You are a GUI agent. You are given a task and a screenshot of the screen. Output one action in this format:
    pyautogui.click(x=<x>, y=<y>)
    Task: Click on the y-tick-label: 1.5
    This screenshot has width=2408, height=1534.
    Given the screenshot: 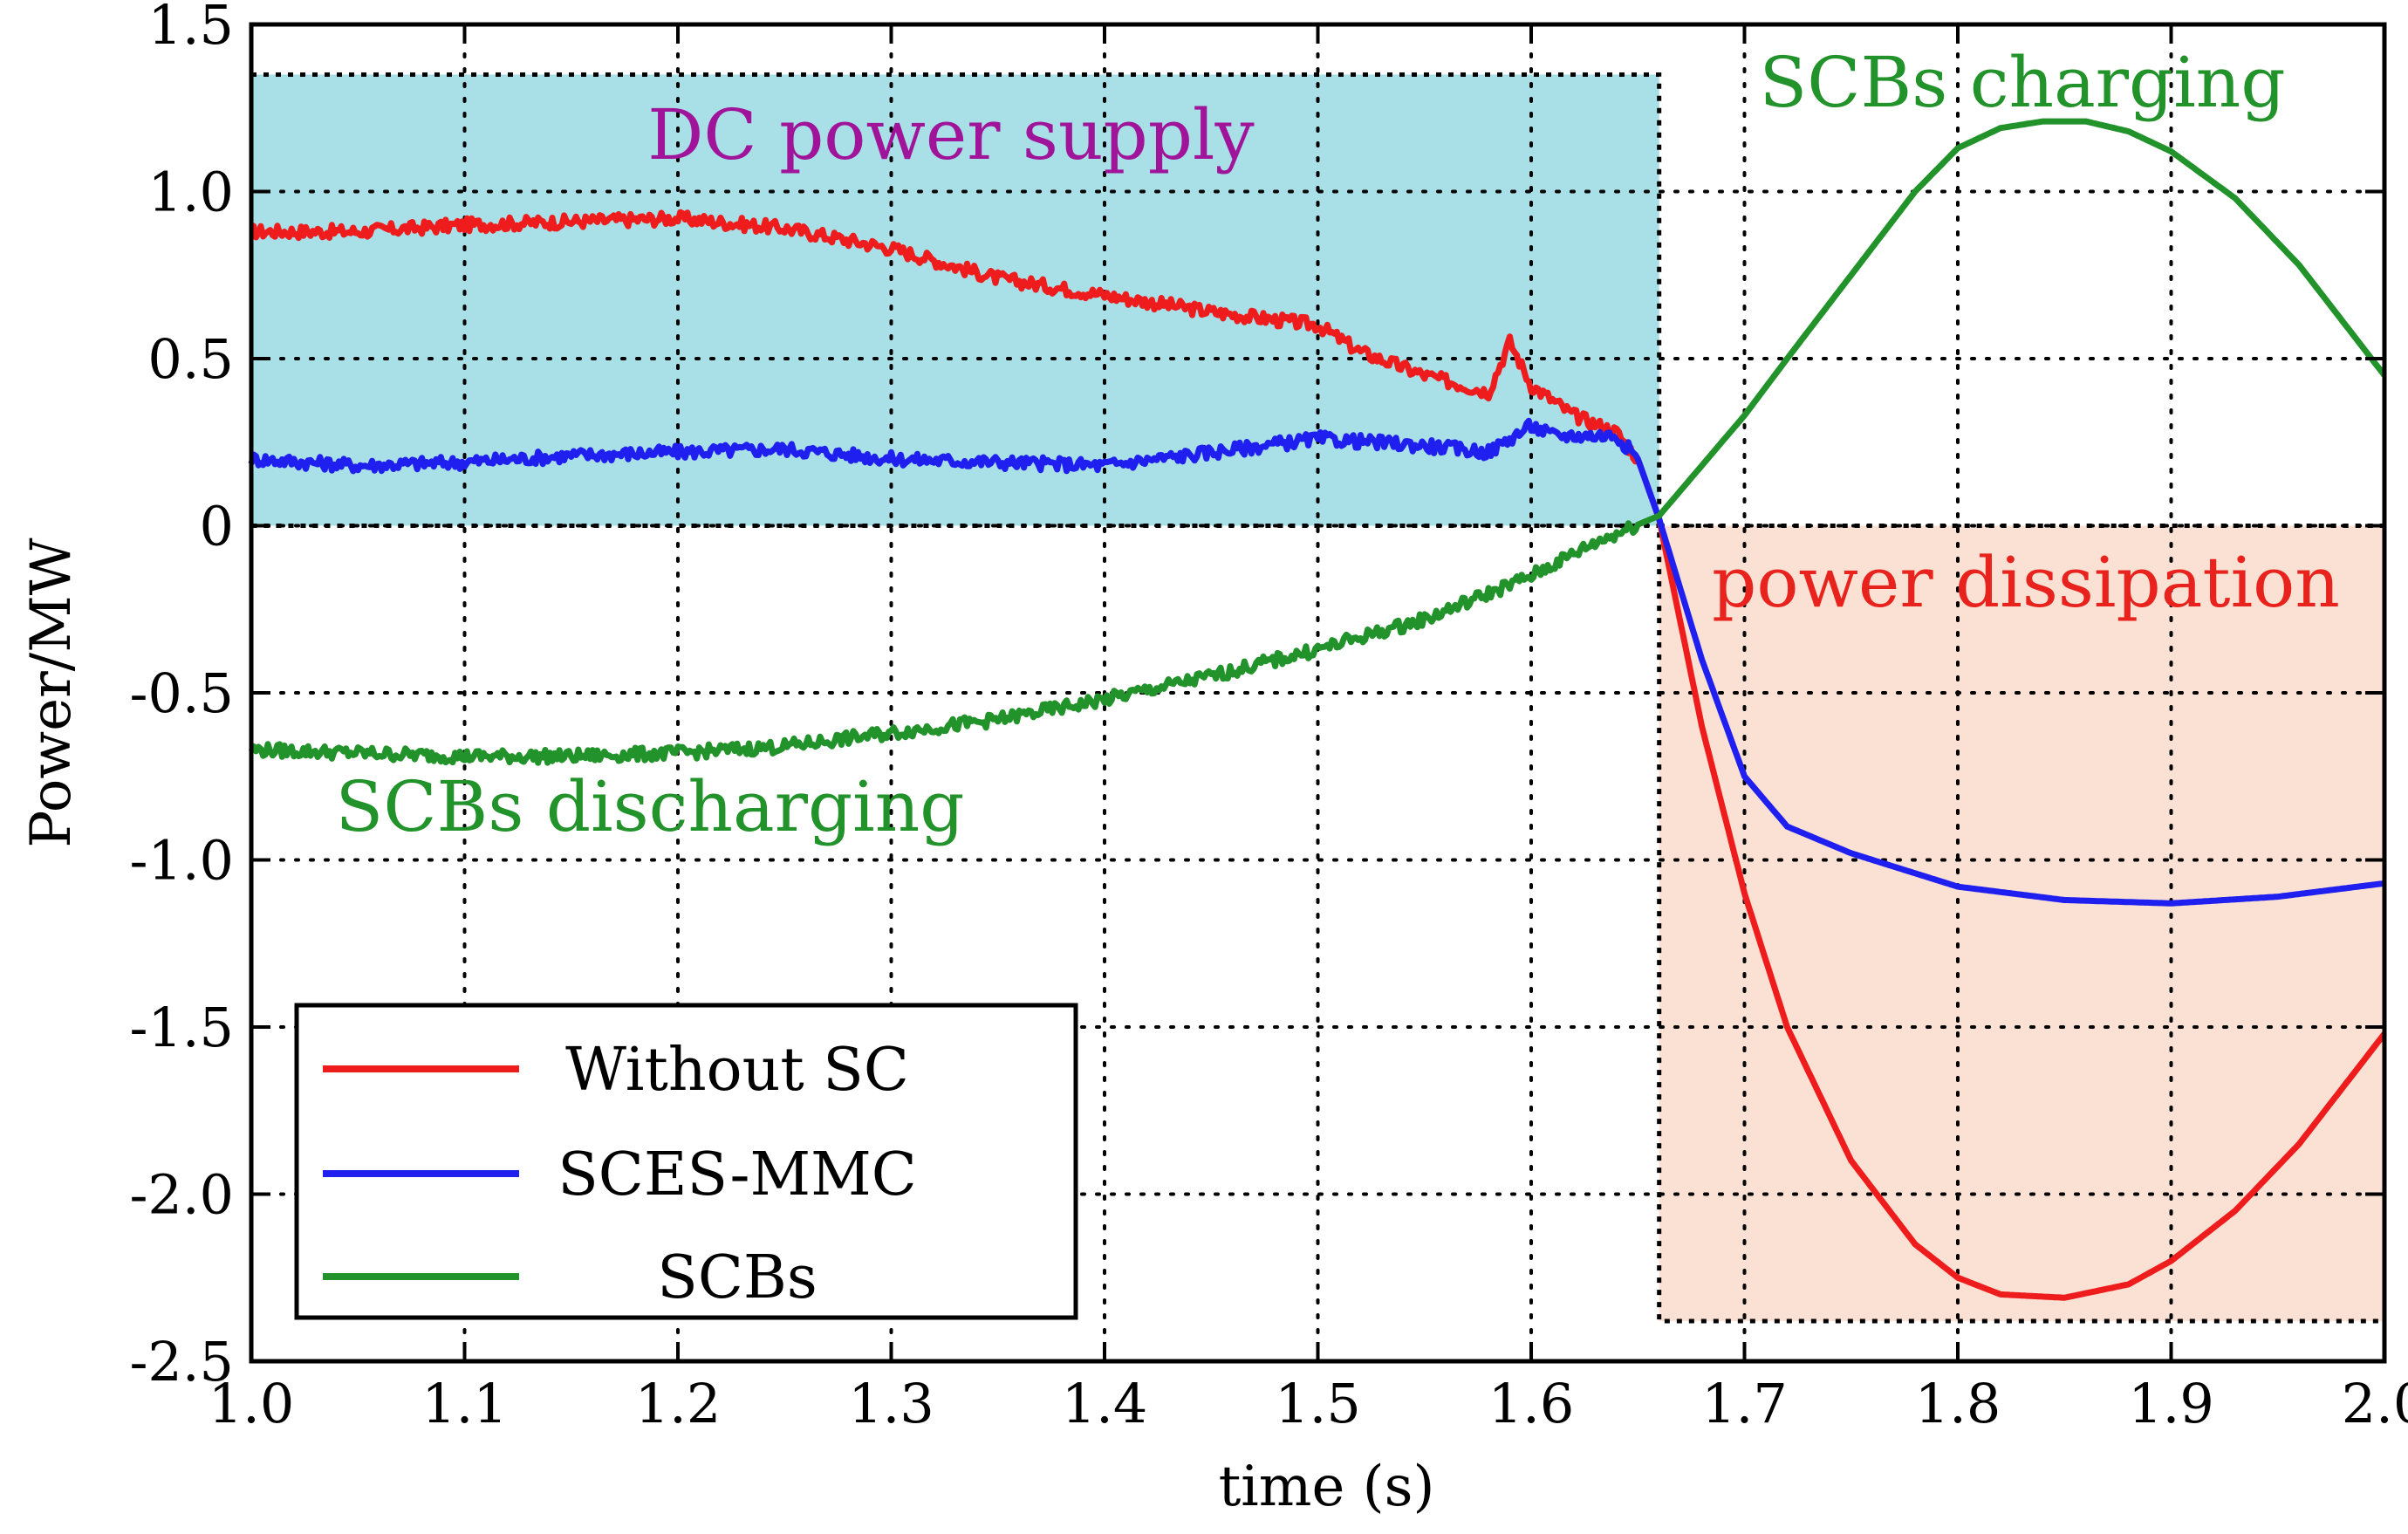 What is the action you would take?
    pyautogui.click(x=190, y=28)
    